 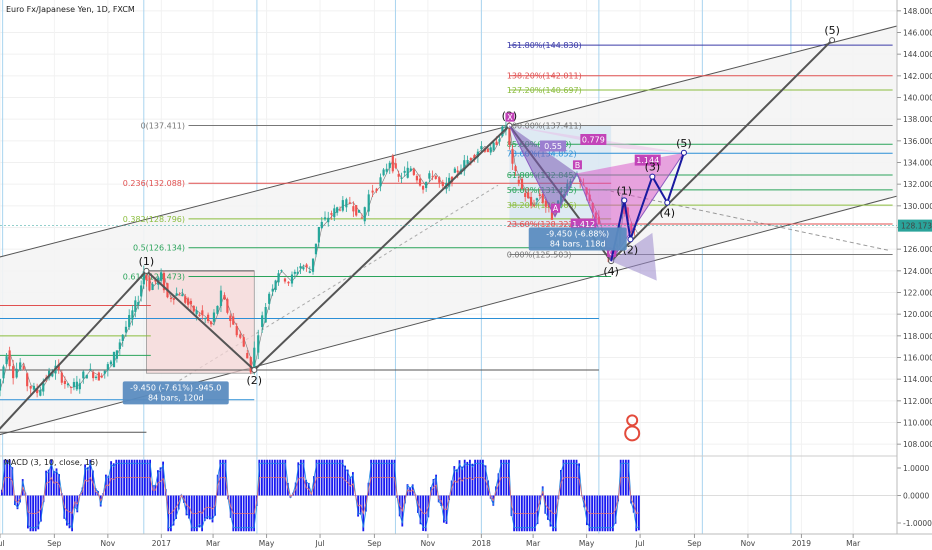 I want to click on y-tick-label: 112.000, so click(x=917, y=401).